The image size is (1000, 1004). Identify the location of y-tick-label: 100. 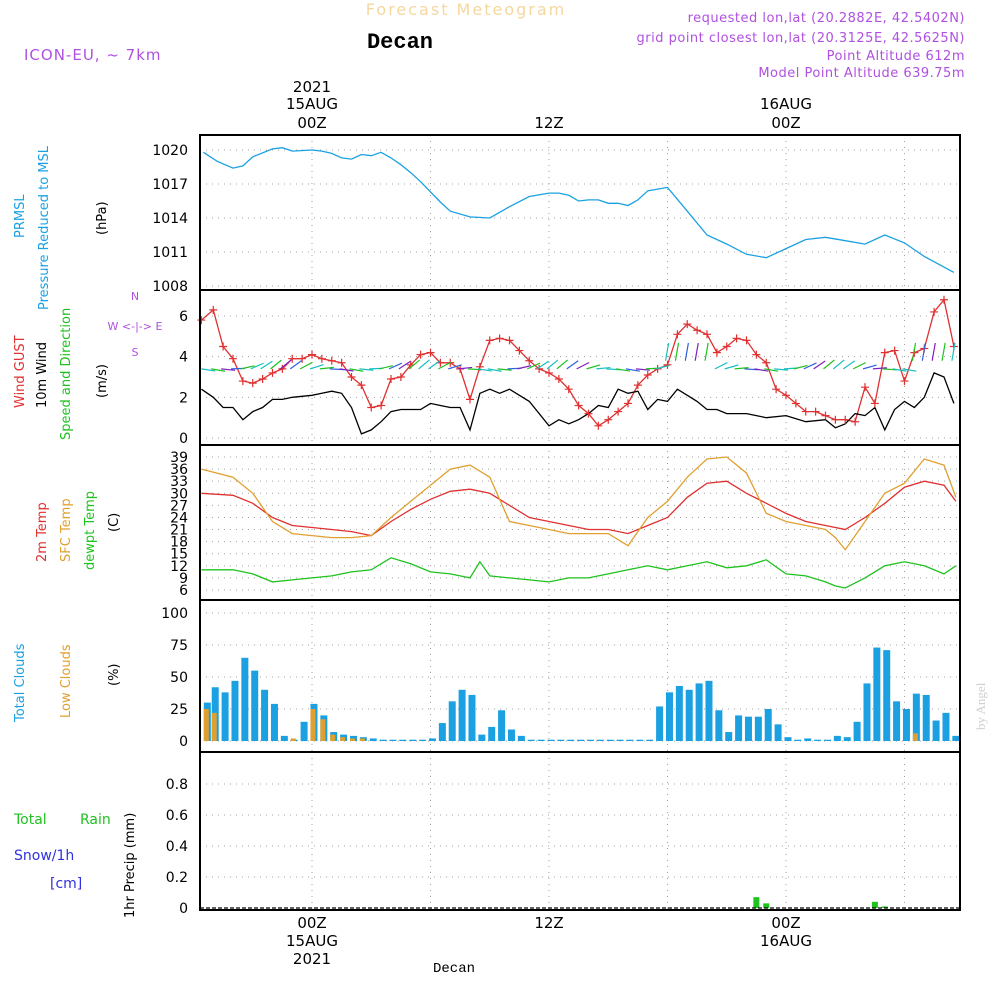
(174, 614).